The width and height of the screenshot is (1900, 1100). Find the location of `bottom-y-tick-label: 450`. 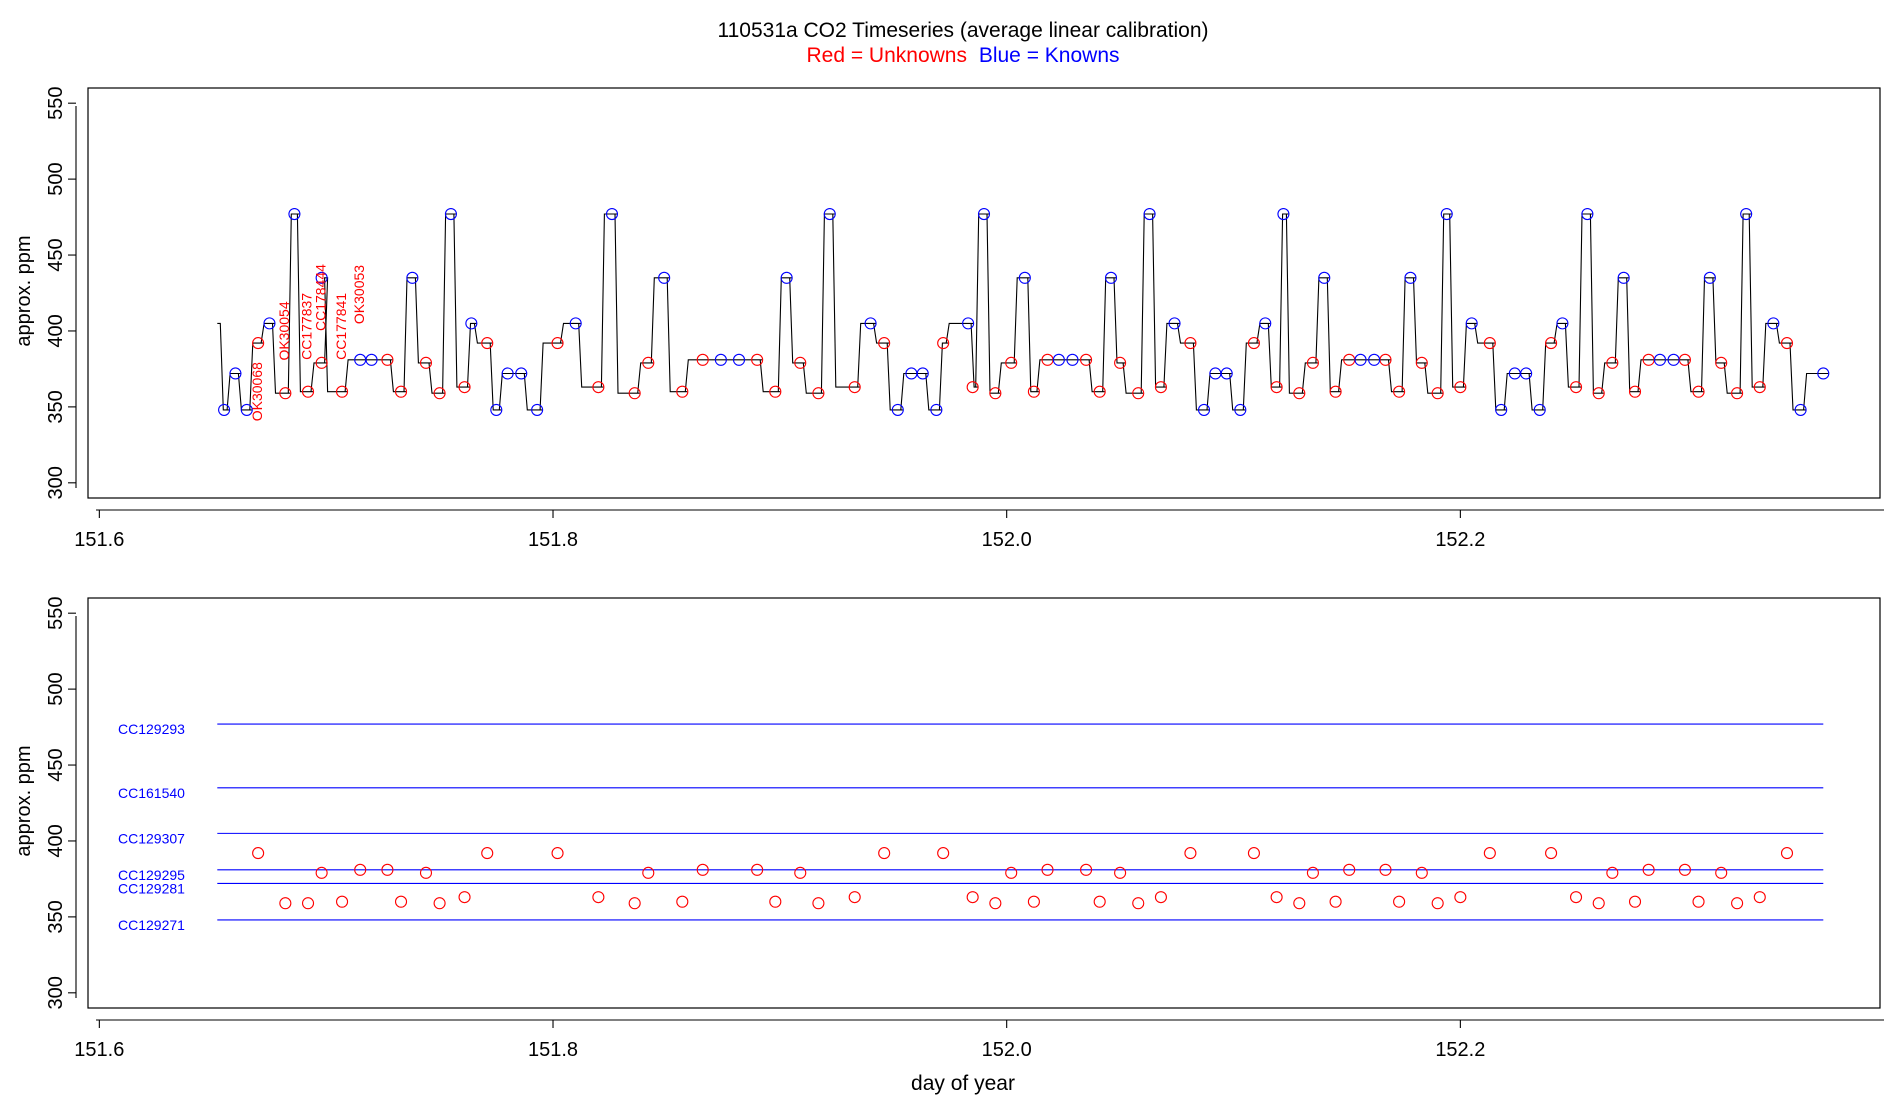

bottom-y-tick-label: 450 is located at coordinates (56, 764).